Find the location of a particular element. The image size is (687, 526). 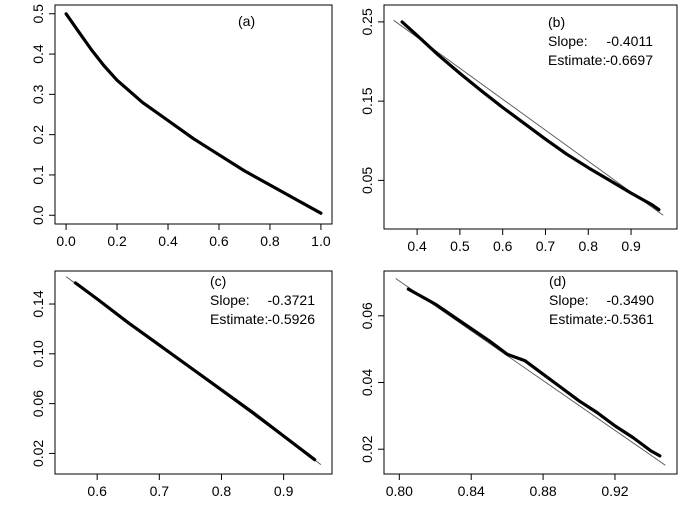

panel-c-label: (c) is located at coordinates (218, 281).